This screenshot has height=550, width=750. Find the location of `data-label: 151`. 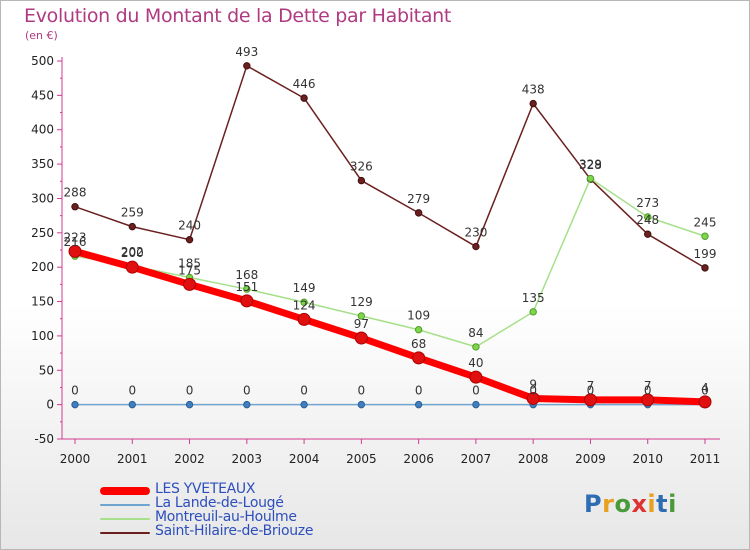

data-label: 151 is located at coordinates (246, 287).